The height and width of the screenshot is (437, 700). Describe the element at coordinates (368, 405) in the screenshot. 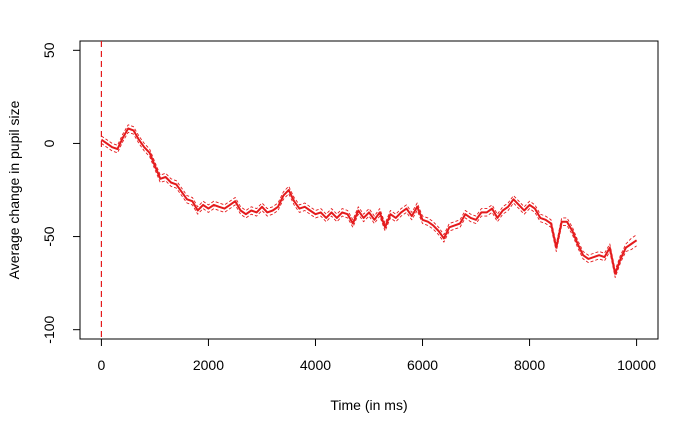

I see `x-axis-label: Time (in ms)` at that location.